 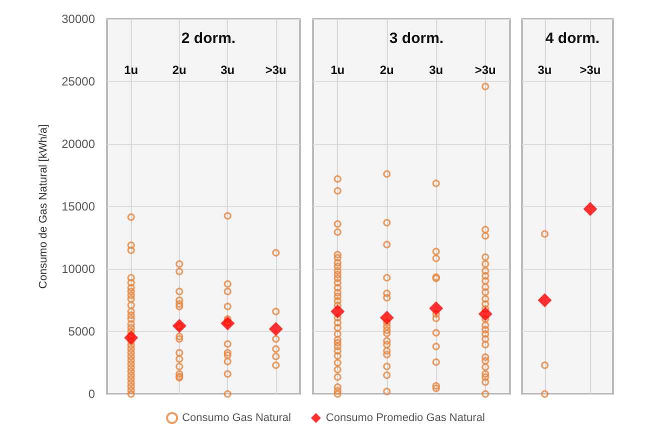 I want to click on text: 2 dorm., so click(x=208, y=38).